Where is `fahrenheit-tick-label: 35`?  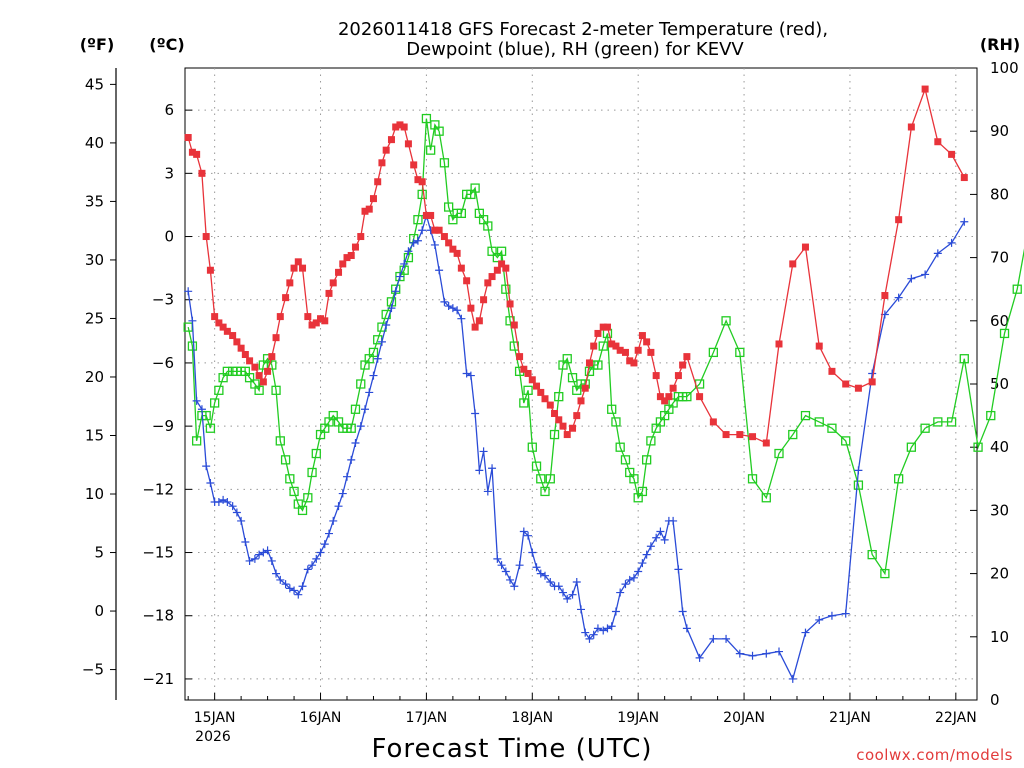
fahrenheit-tick-label: 35 is located at coordinates (94, 201).